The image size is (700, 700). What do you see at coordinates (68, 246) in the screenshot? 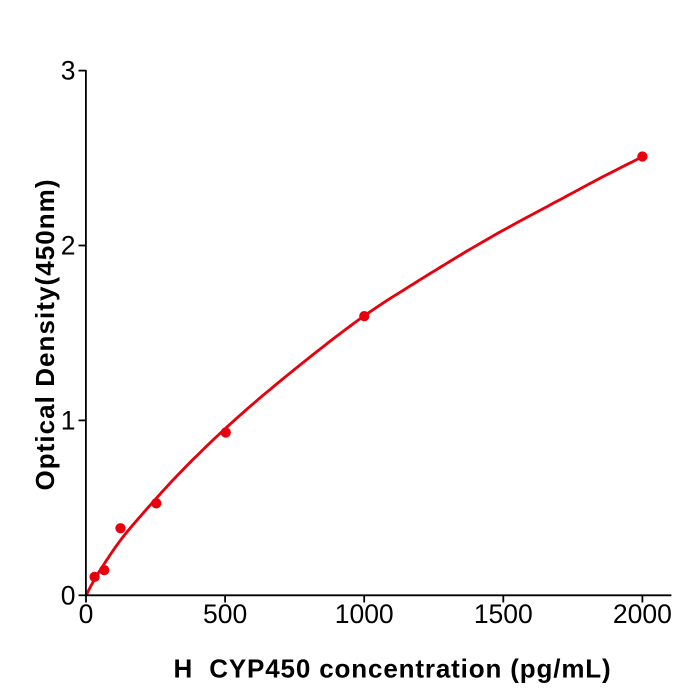
I see `svg-text: 2` at bounding box center [68, 246].